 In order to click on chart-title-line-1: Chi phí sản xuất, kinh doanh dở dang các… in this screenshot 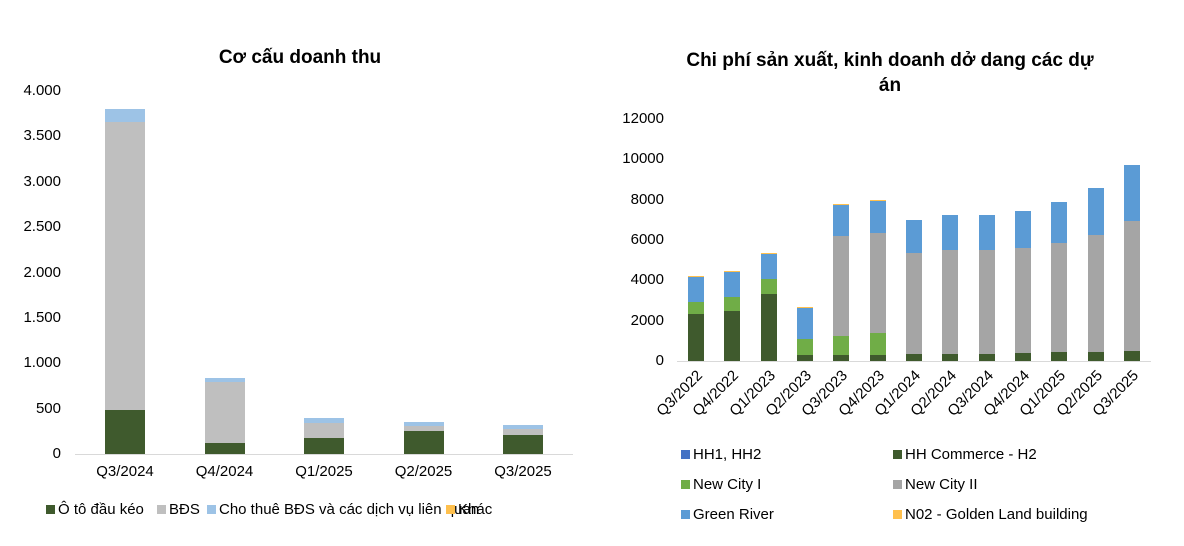, I will do `click(890, 60)`.